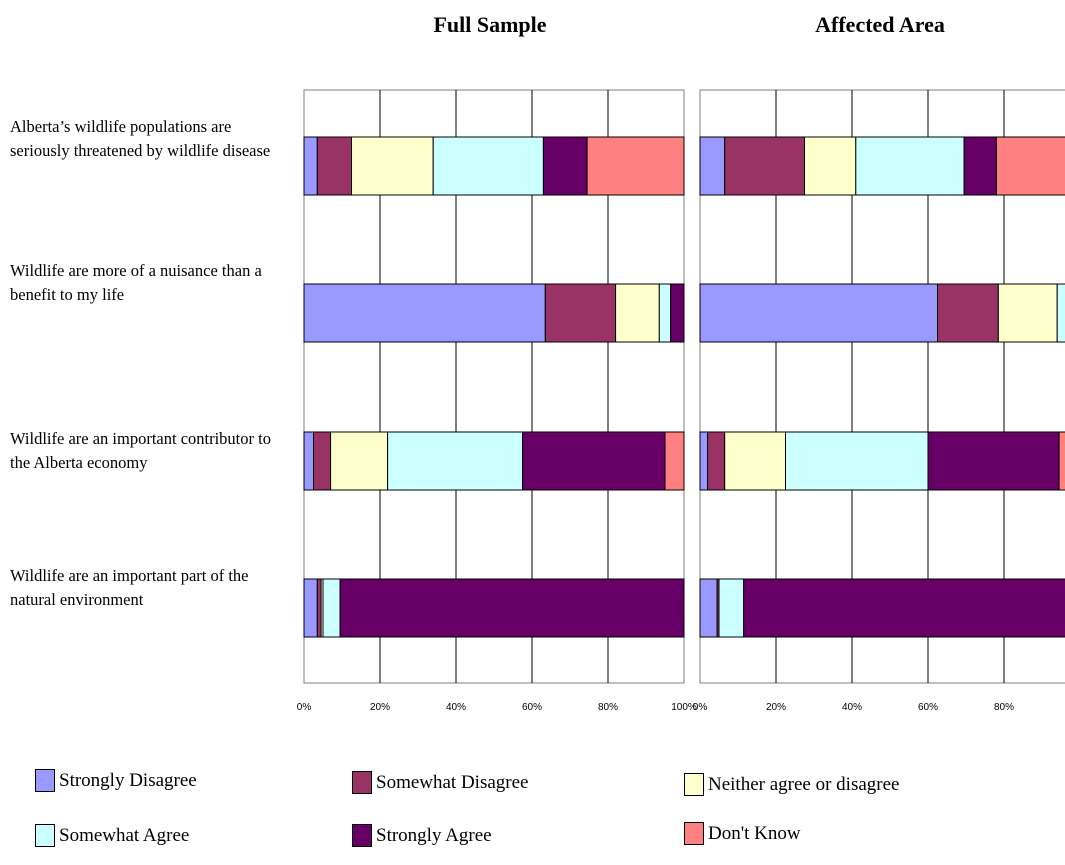 The height and width of the screenshot is (865, 1065). What do you see at coordinates (694, 833) in the screenshot?
I see `legend-swatch-dont-know` at bounding box center [694, 833].